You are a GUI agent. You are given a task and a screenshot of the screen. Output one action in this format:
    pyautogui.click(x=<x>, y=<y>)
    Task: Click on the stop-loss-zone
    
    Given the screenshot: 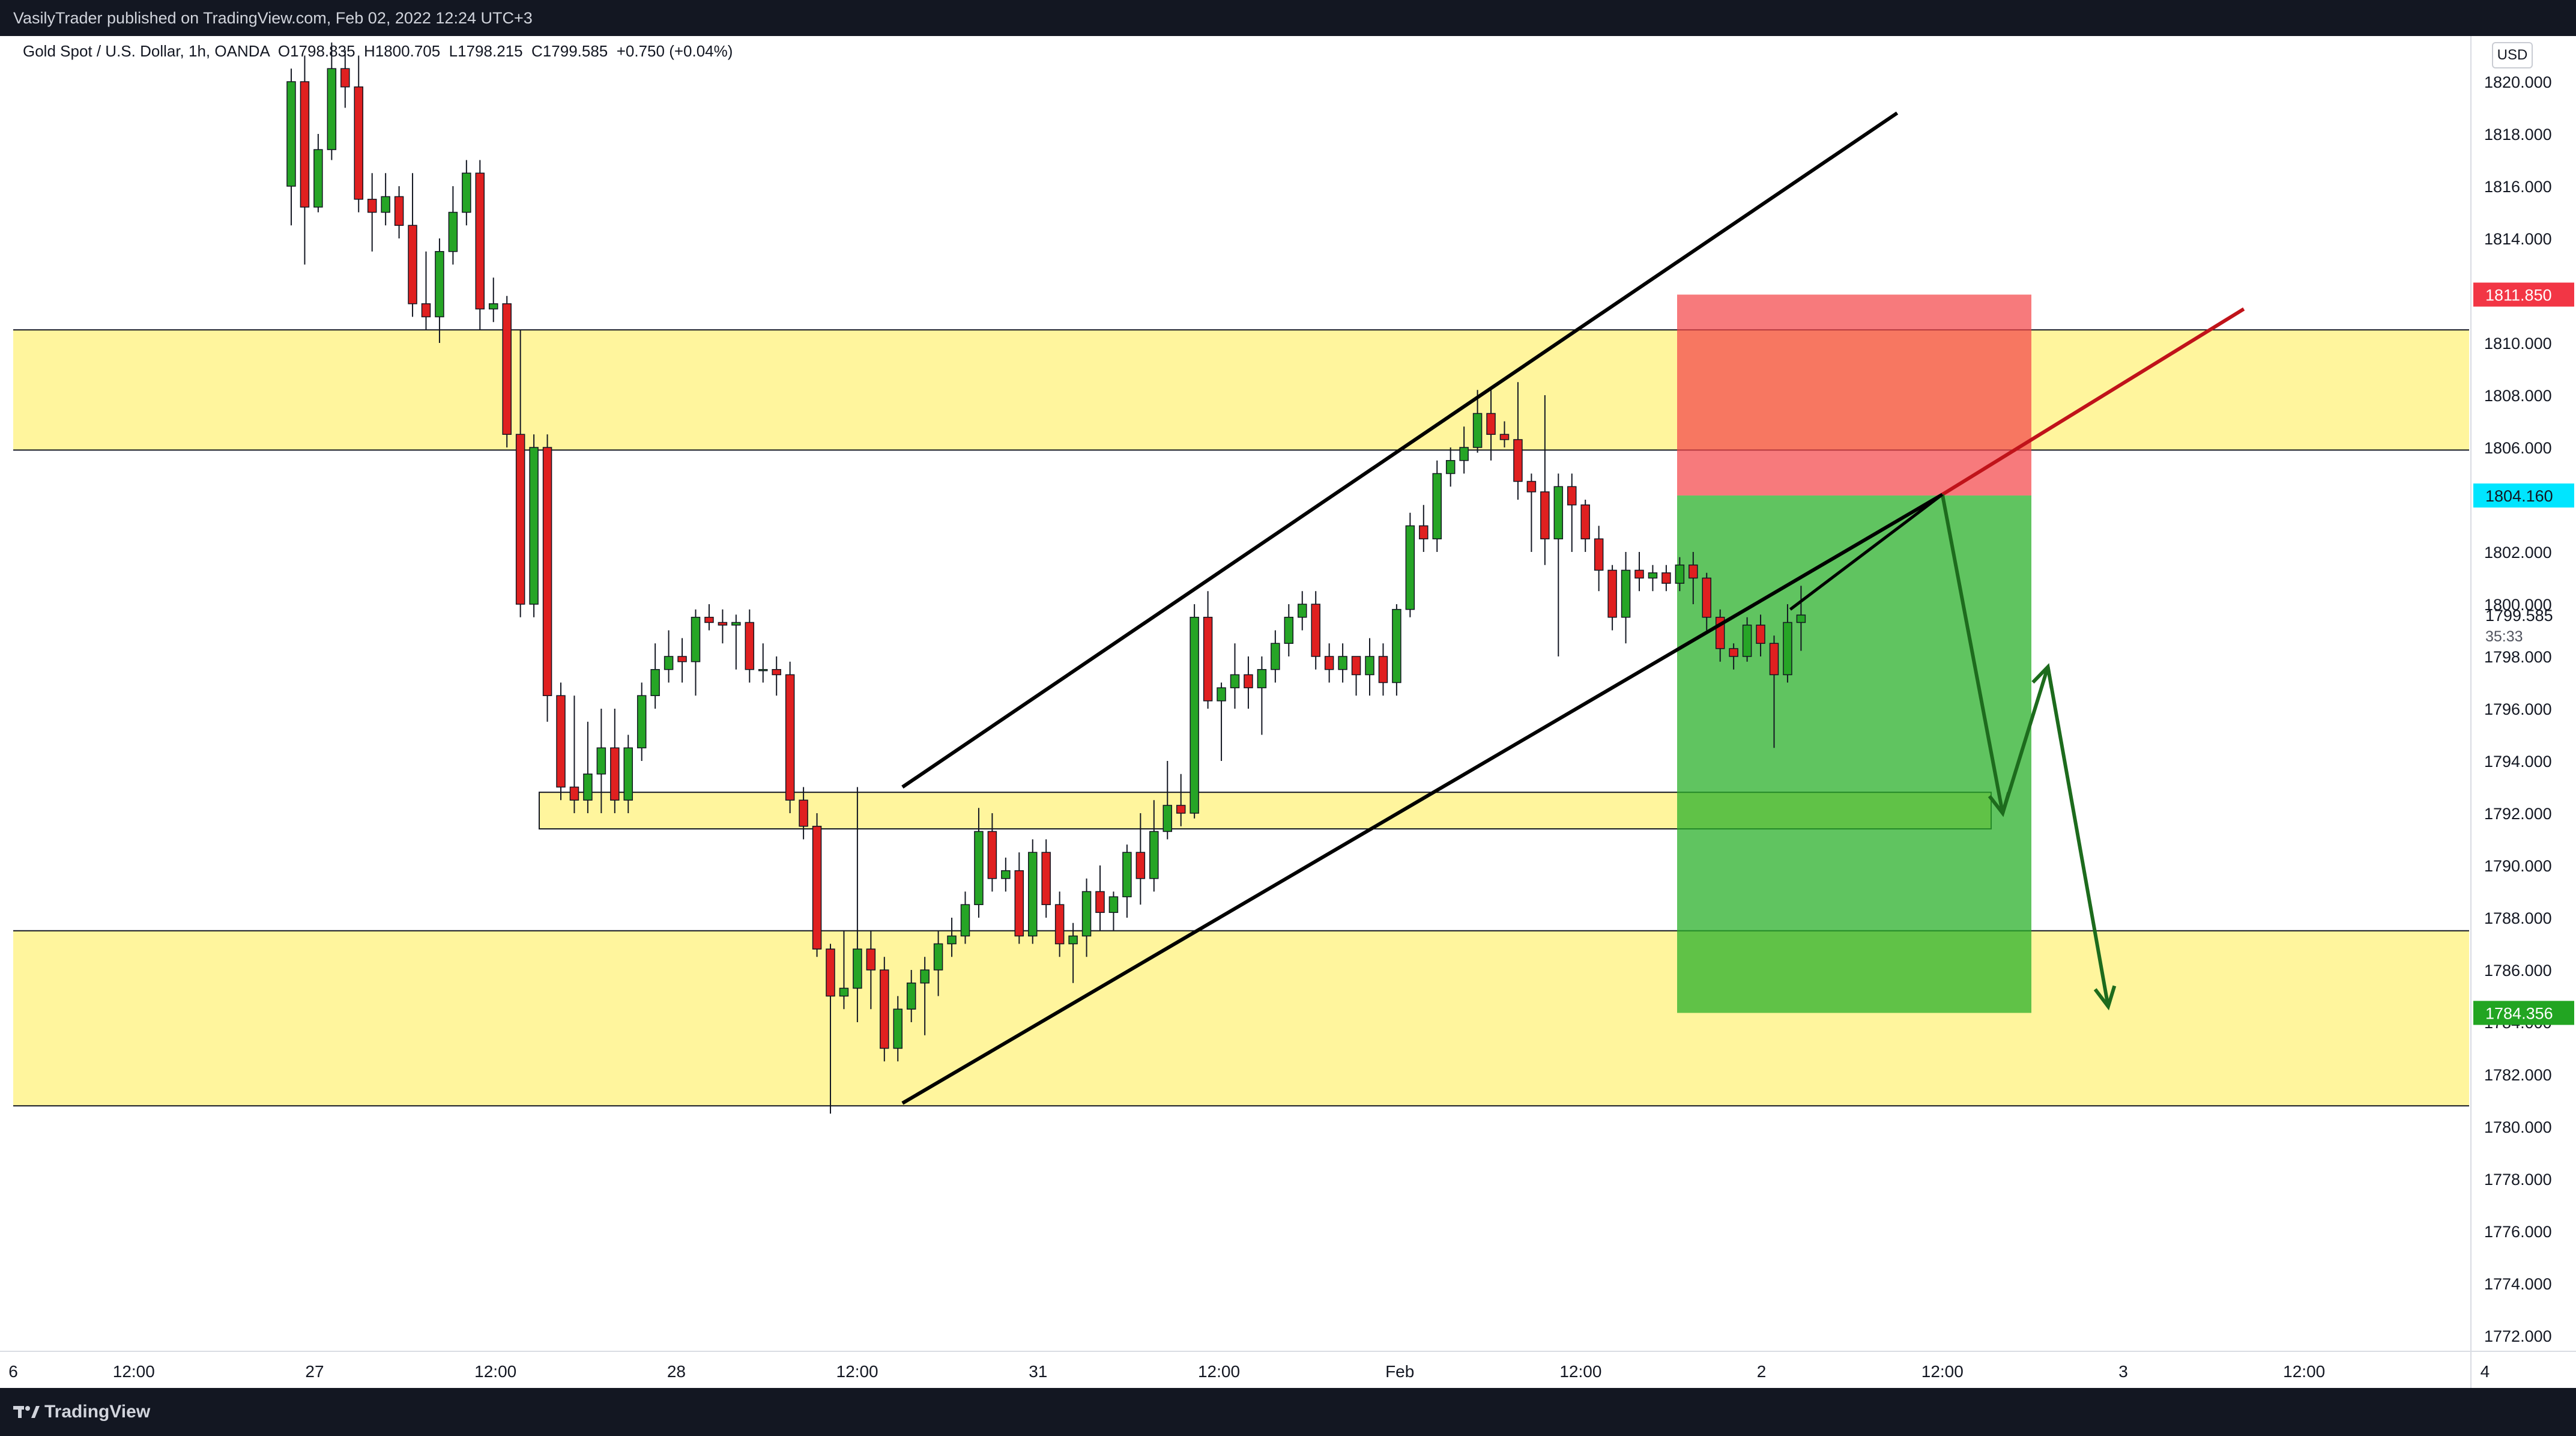 What is the action you would take?
    pyautogui.click(x=1854, y=395)
    